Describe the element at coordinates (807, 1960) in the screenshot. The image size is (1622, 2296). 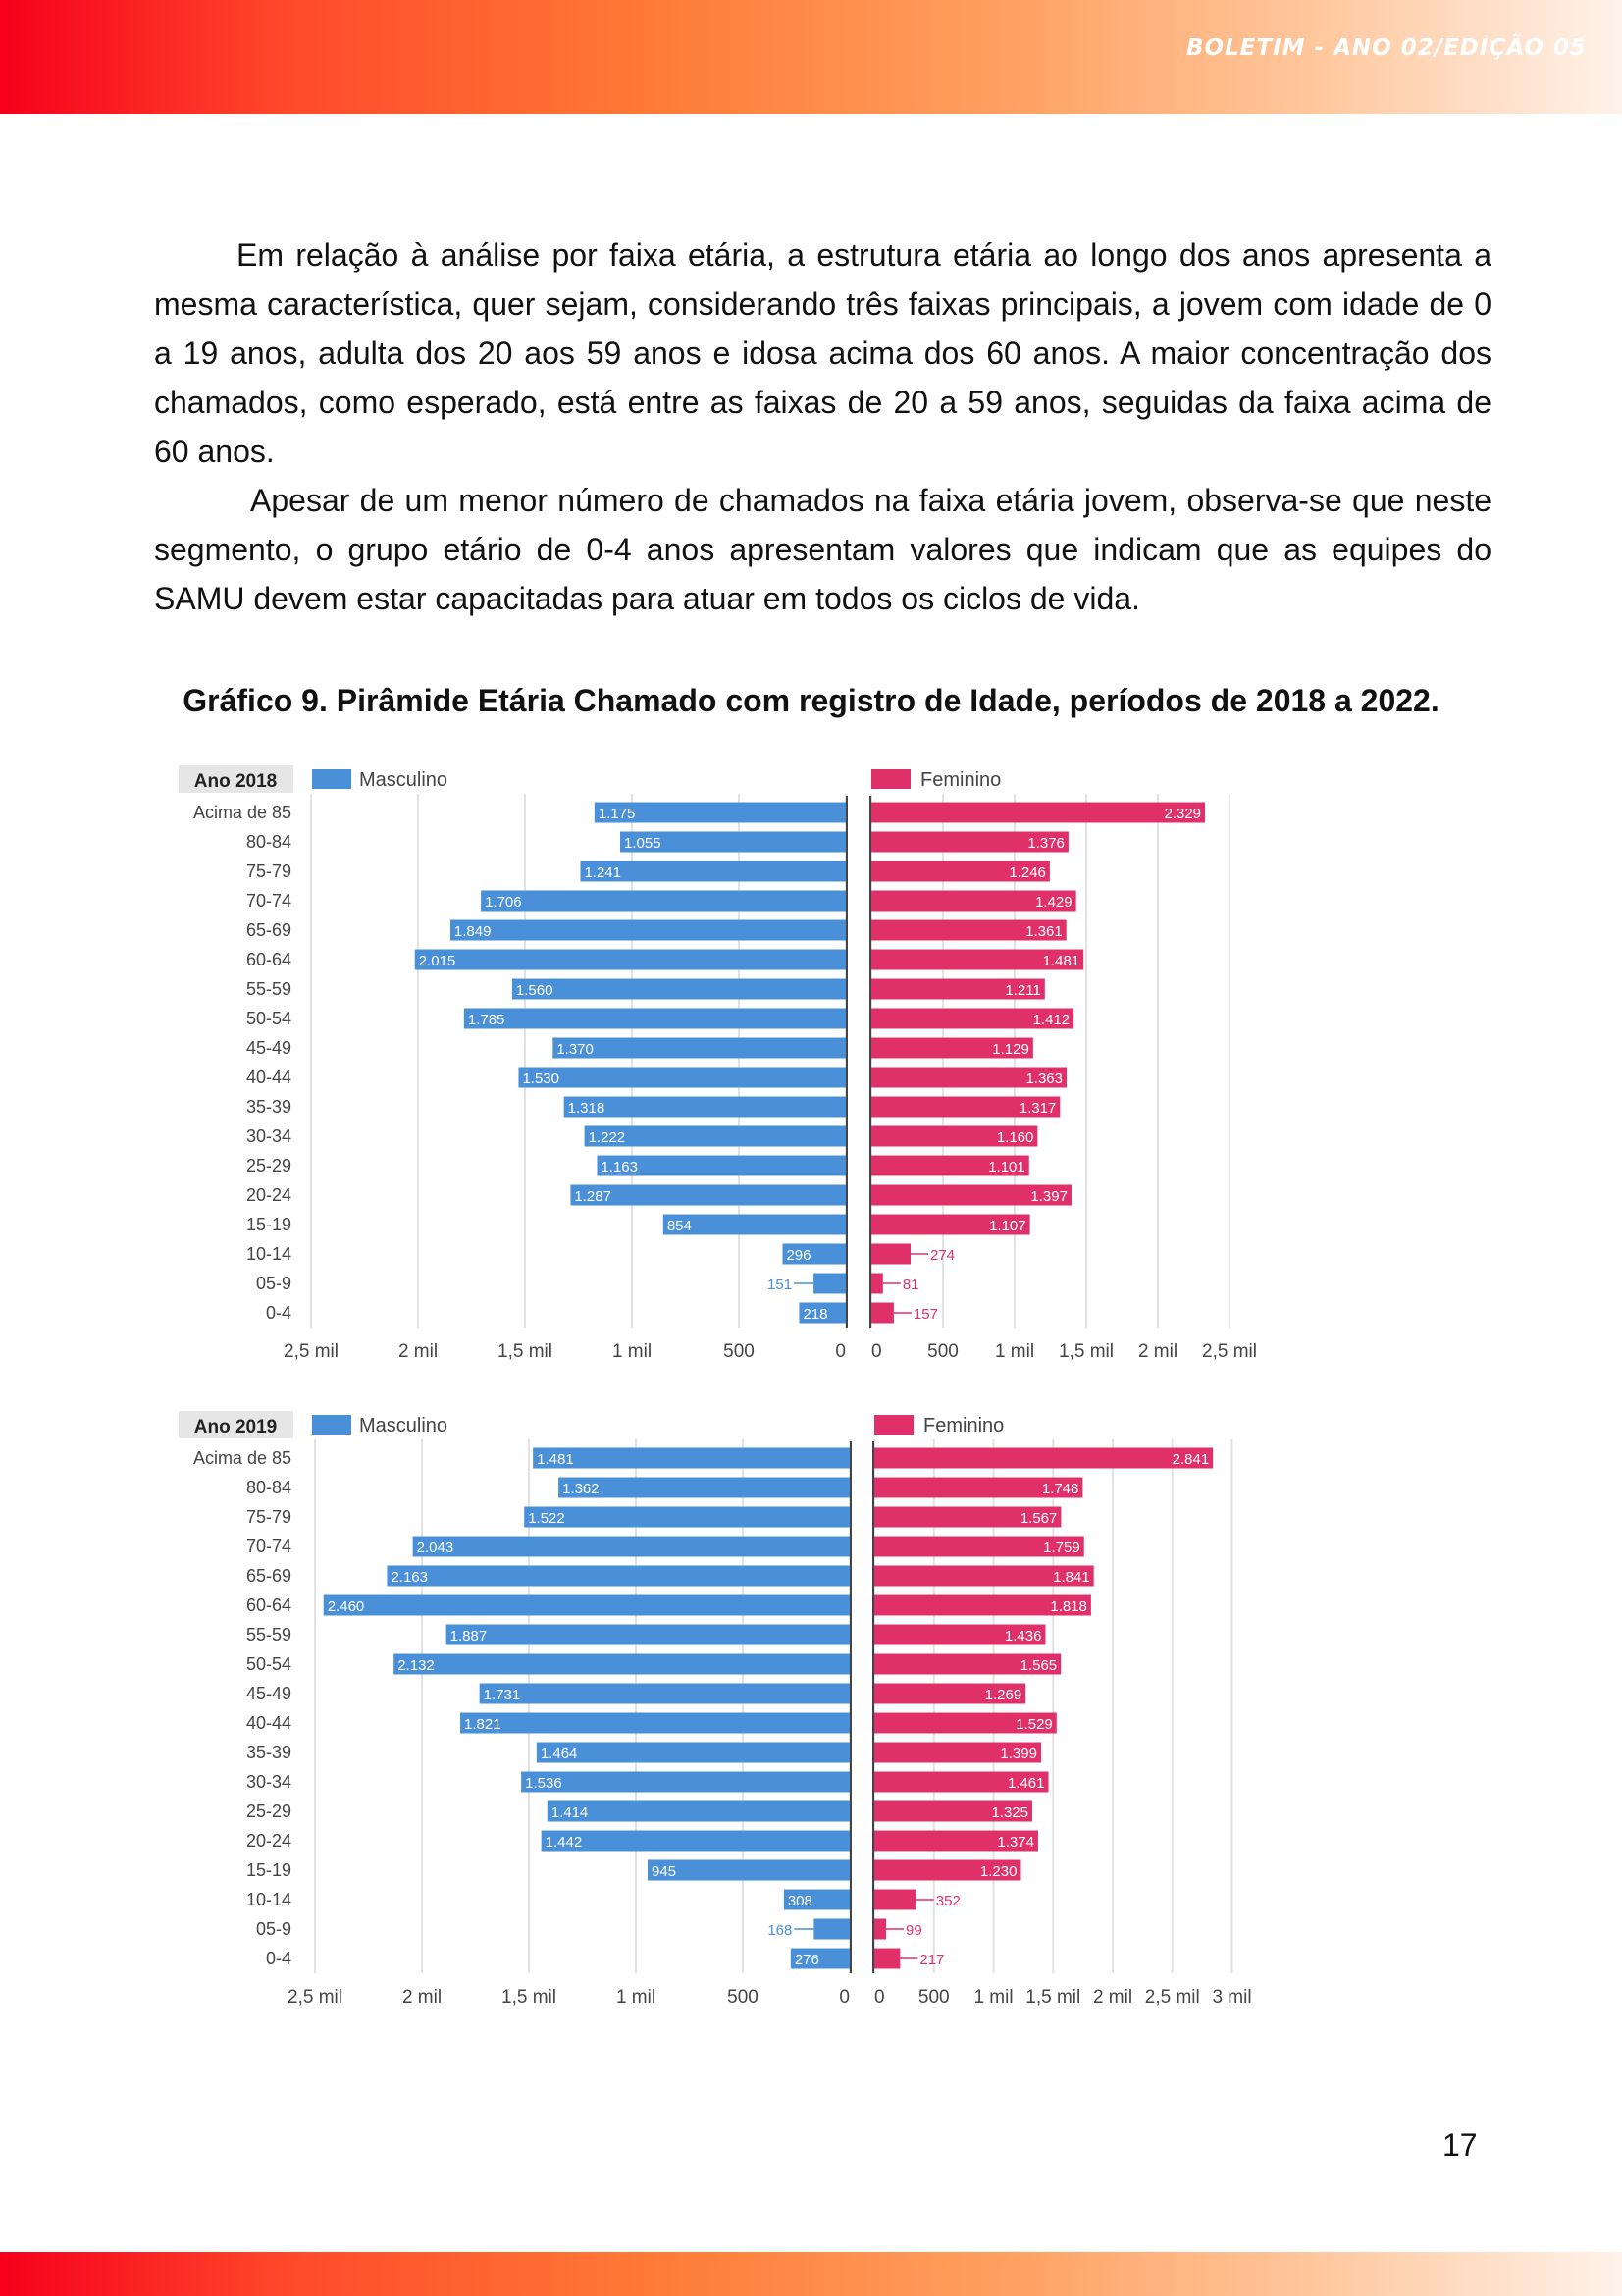
I see `male-bar-label: 276` at that location.